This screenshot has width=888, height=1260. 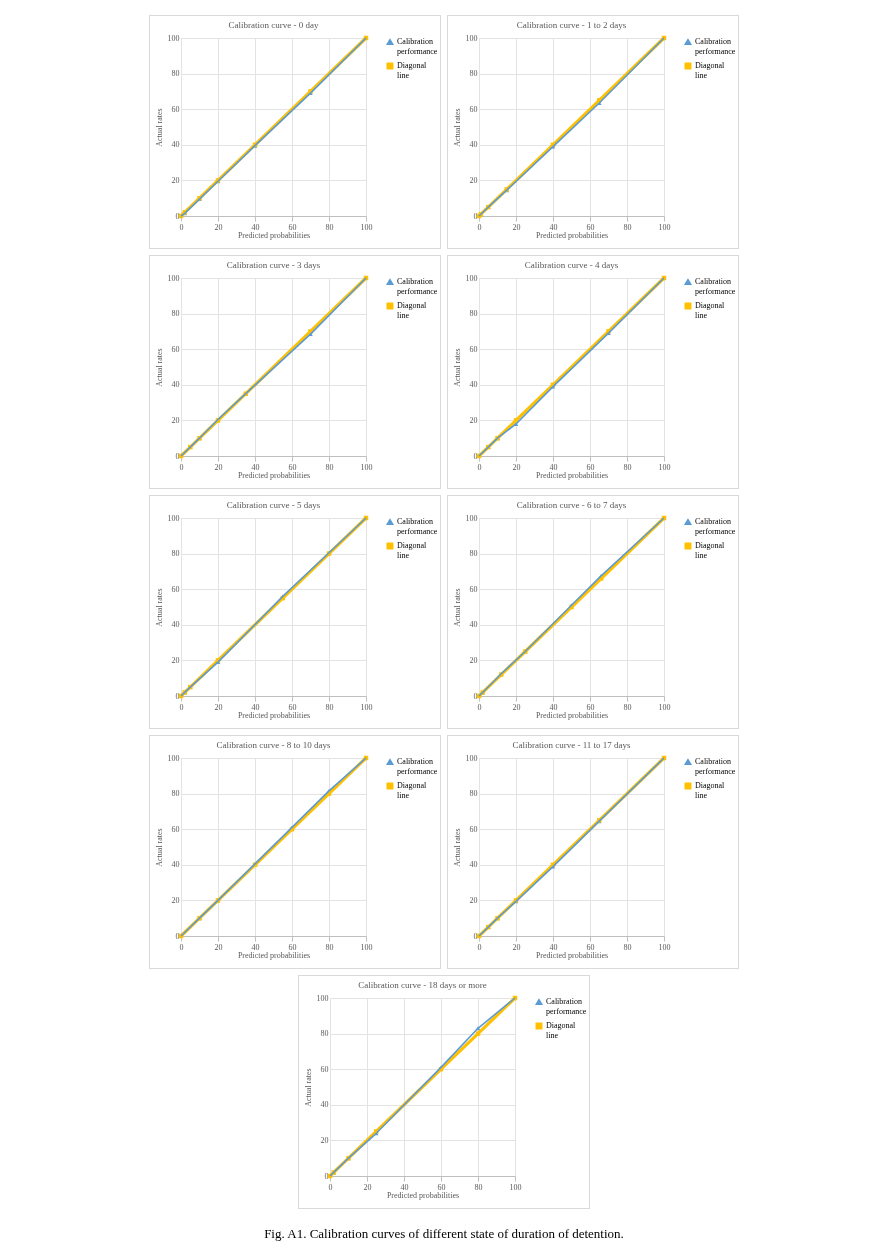 I want to click on chart-title: Calibration curve - 1 to 2 days, so click(x=571, y=25).